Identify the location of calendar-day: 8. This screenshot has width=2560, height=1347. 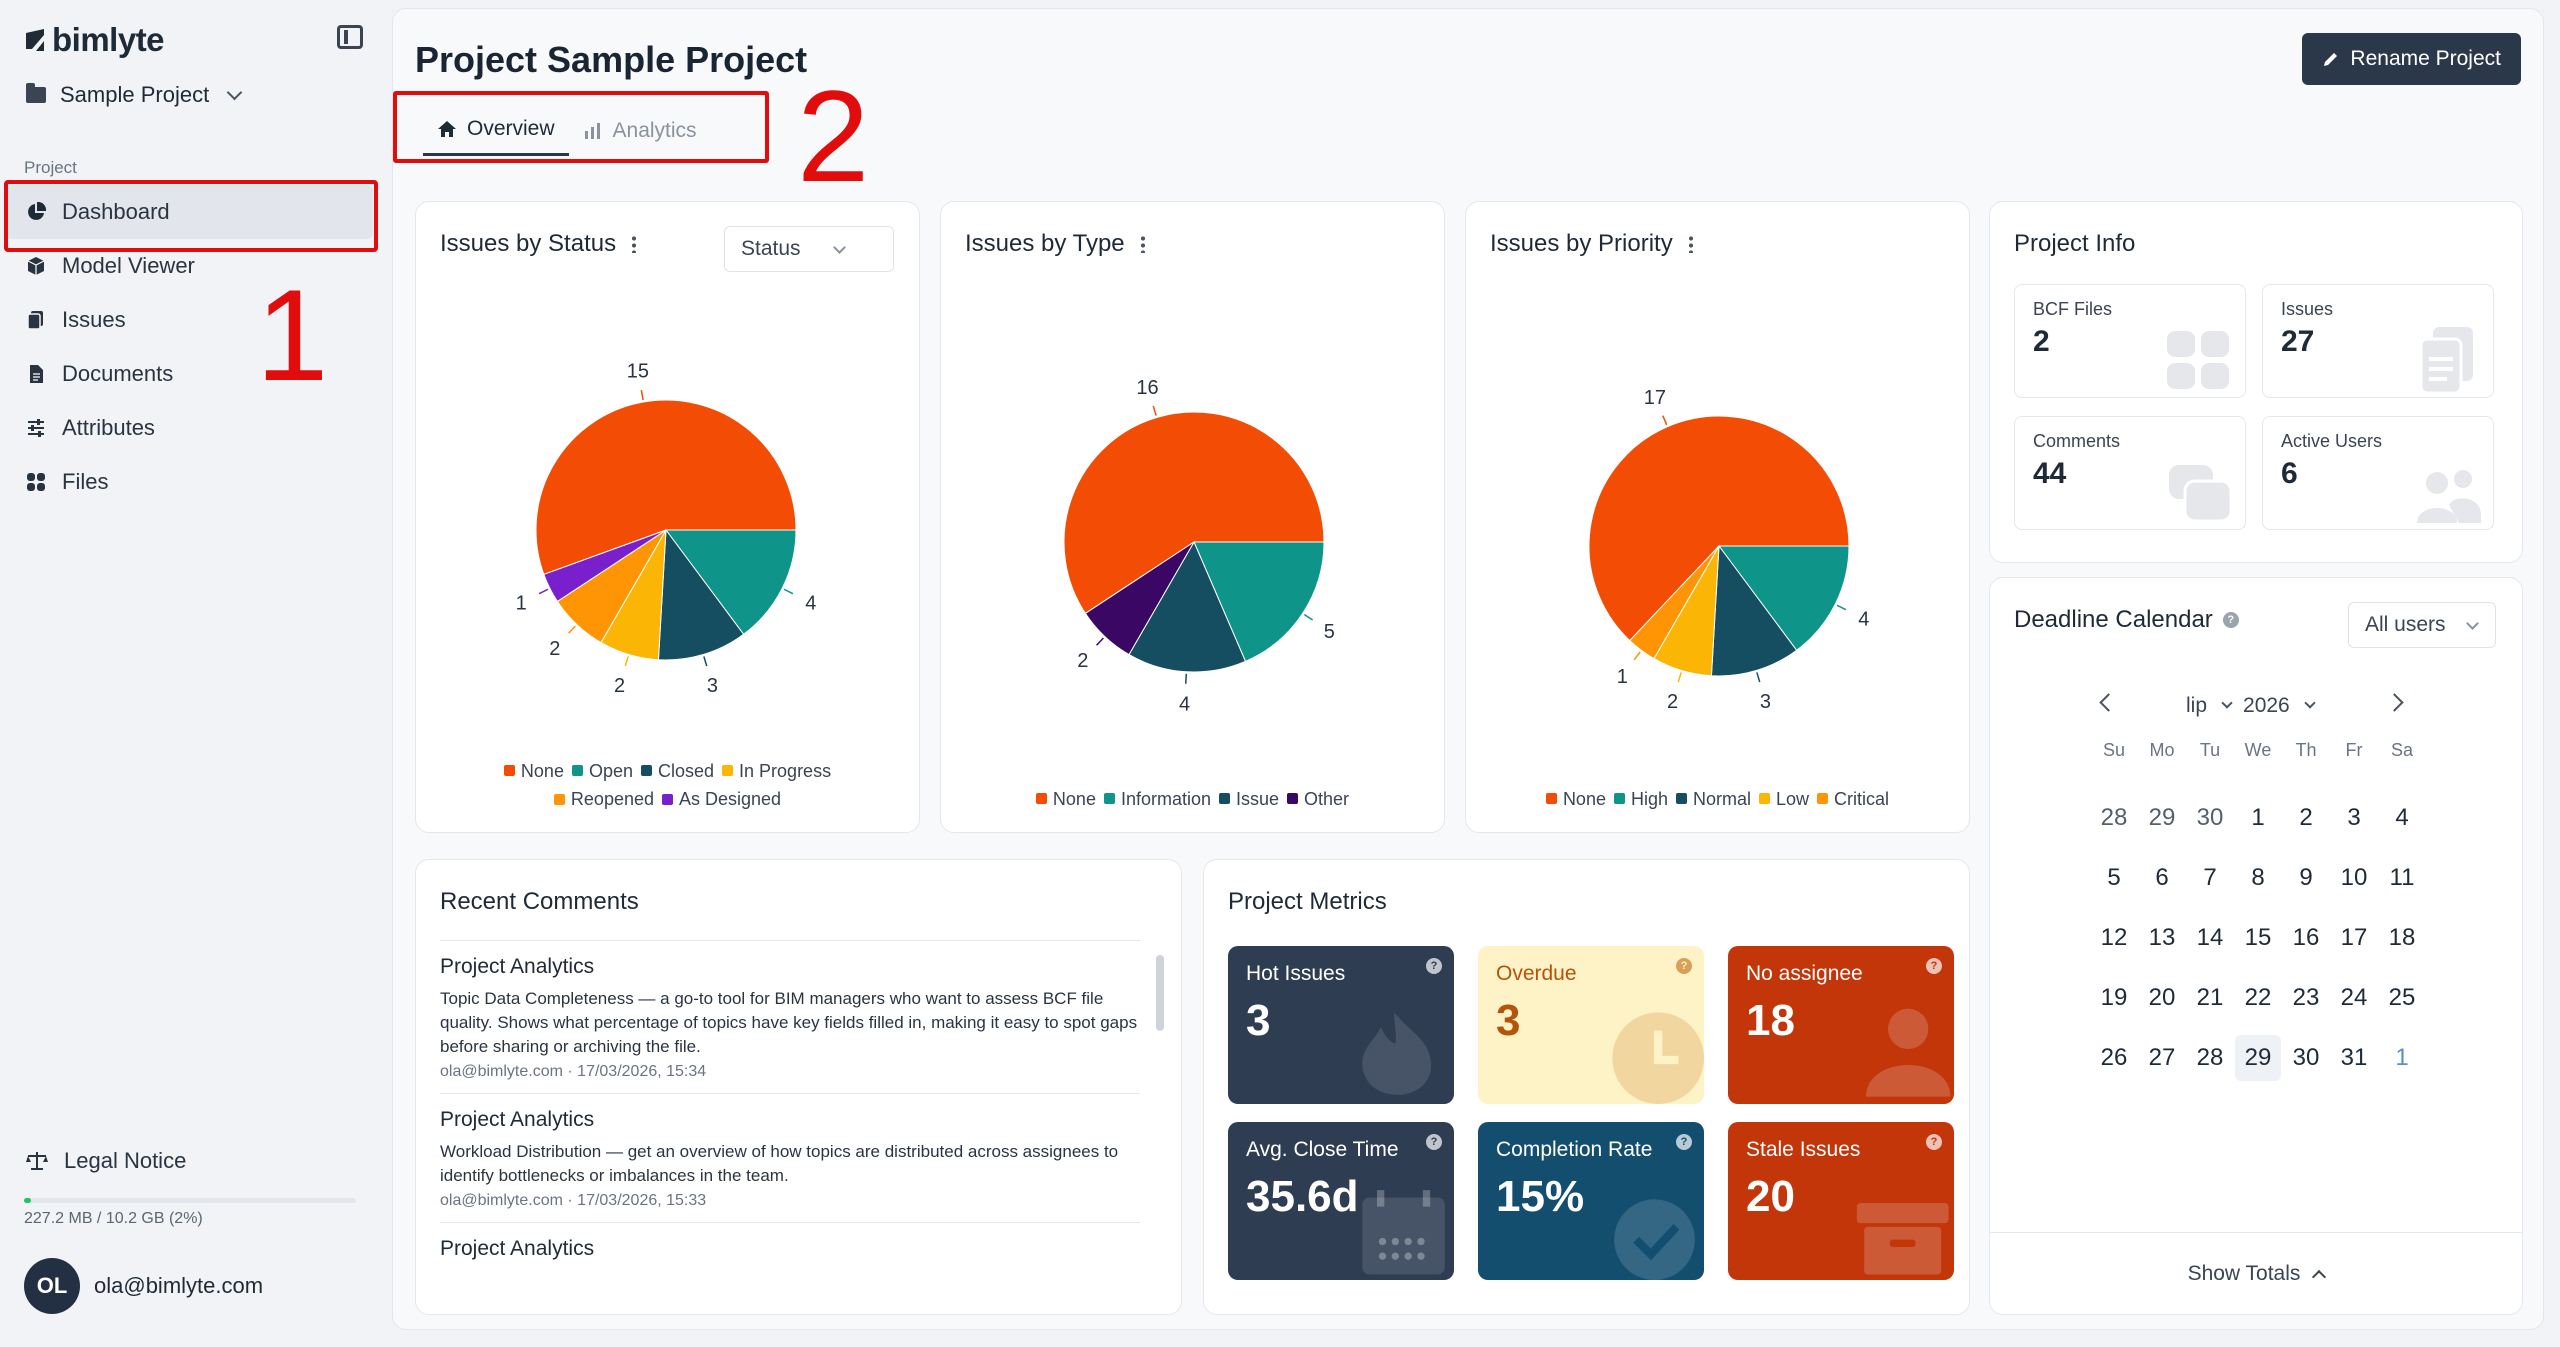
(2258, 878).